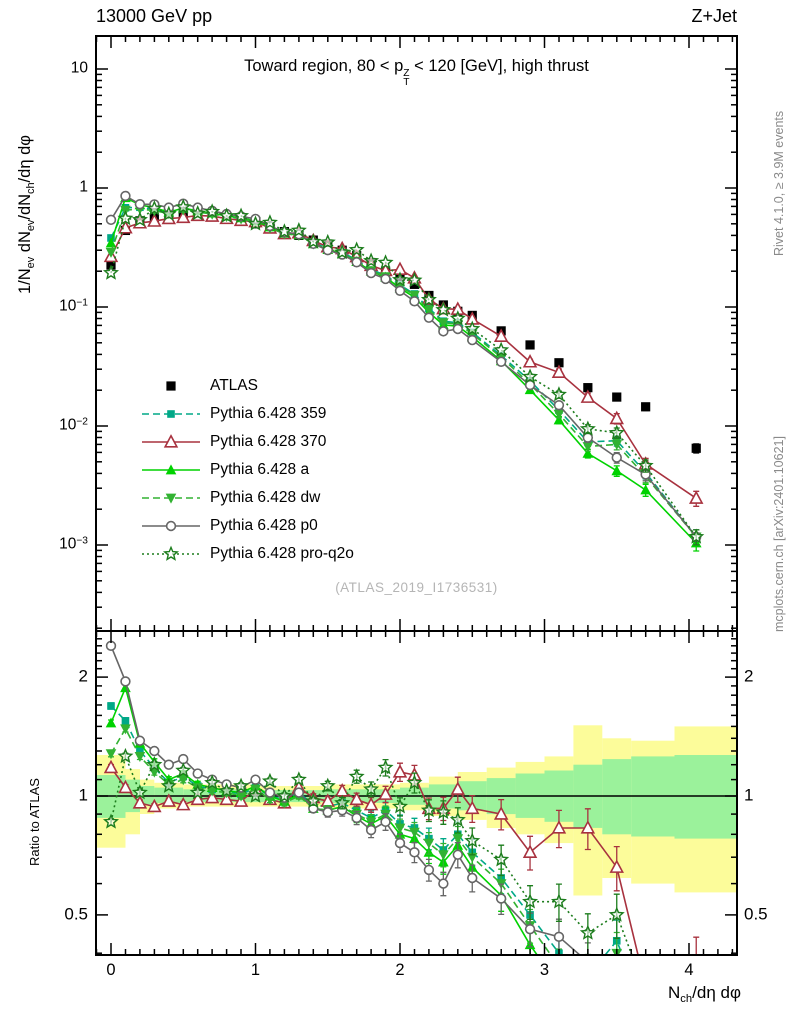 Image resolution: width=786 pixels, height=1024 pixels. Describe the element at coordinates (255, 970) in the screenshot. I see `x-tick-label: 1` at that location.